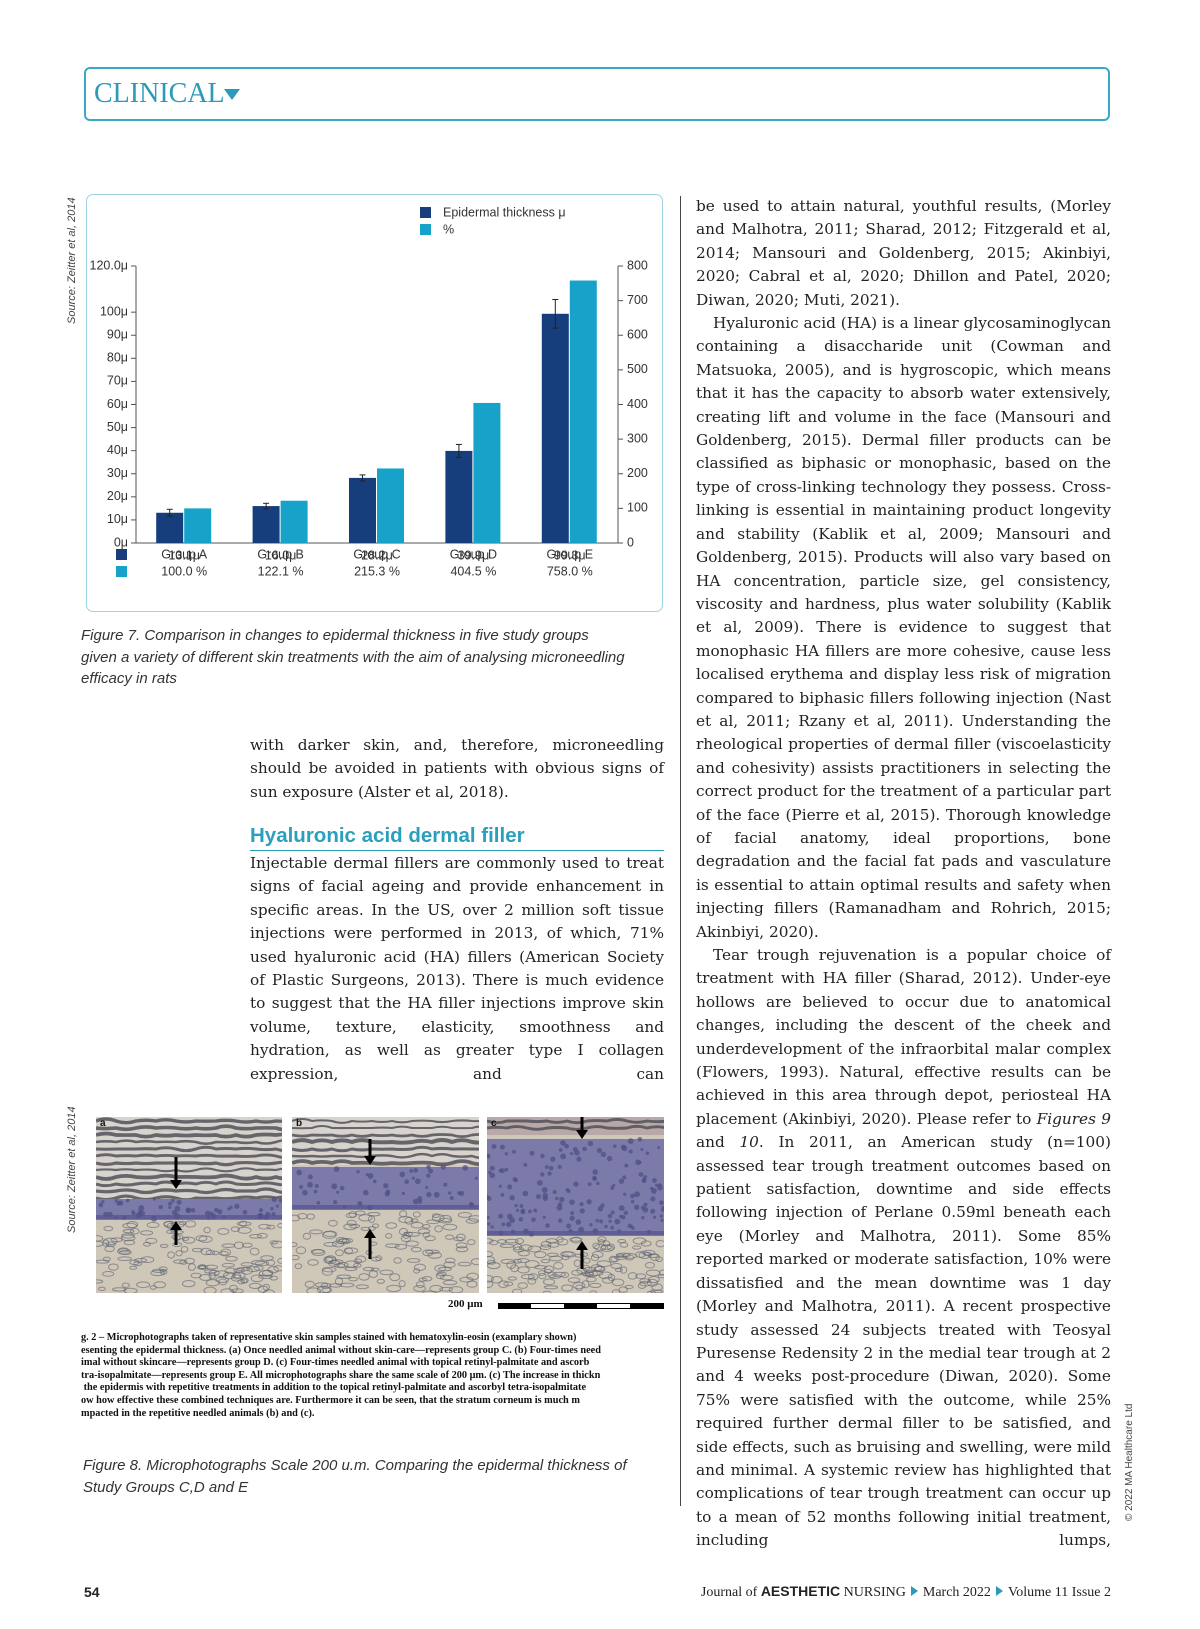 Image resolution: width=1200 pixels, height=1629 pixels. Describe the element at coordinates (117, 335) in the screenshot. I see `y-tick-label: 90μ` at that location.